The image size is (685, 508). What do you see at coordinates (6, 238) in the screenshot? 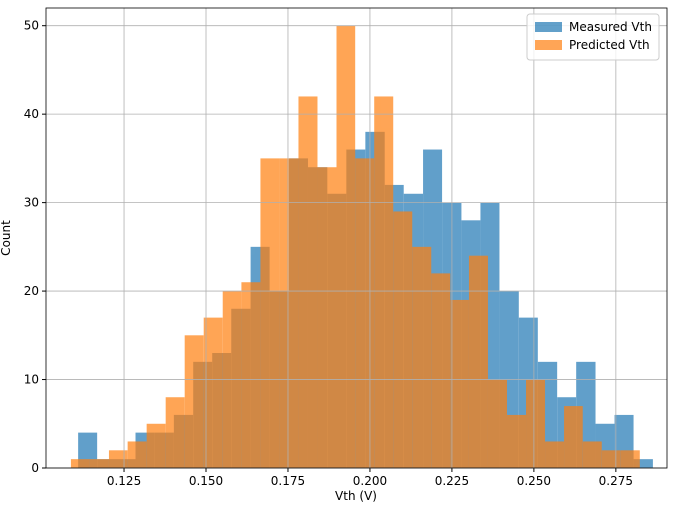
I see `y-axis-label: Count` at bounding box center [6, 238].